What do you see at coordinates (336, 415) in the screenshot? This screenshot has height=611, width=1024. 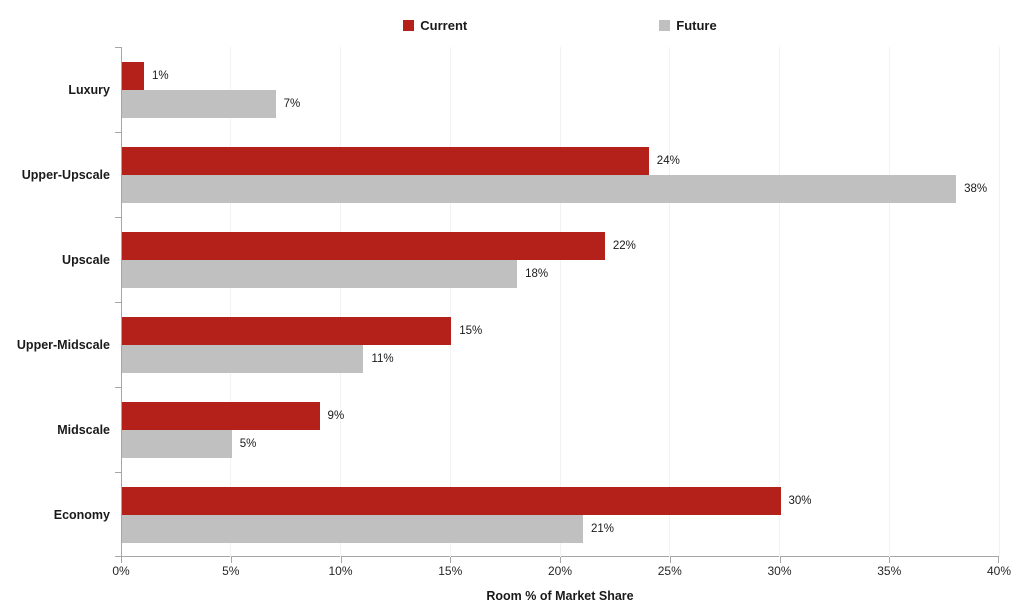 I see `data-label: 9%` at bounding box center [336, 415].